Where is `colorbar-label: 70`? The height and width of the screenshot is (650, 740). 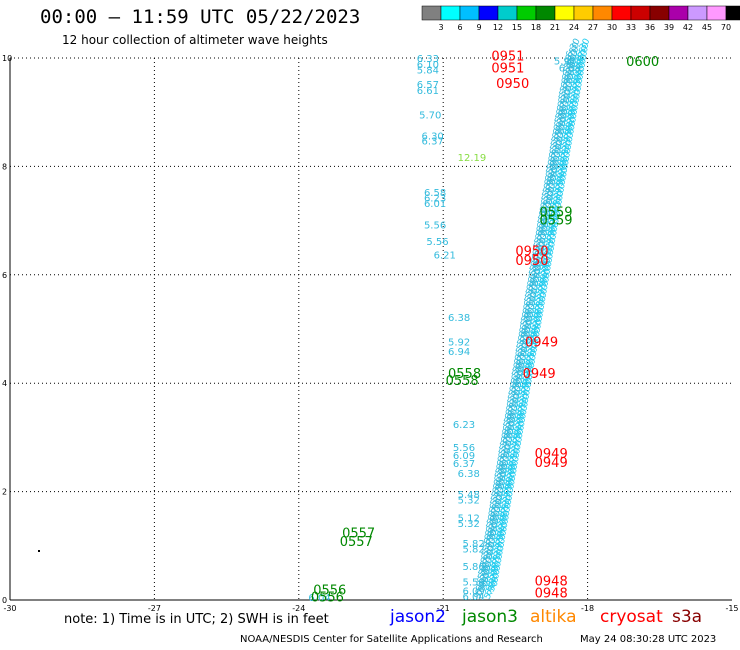 colorbar-label: 70 is located at coordinates (726, 27).